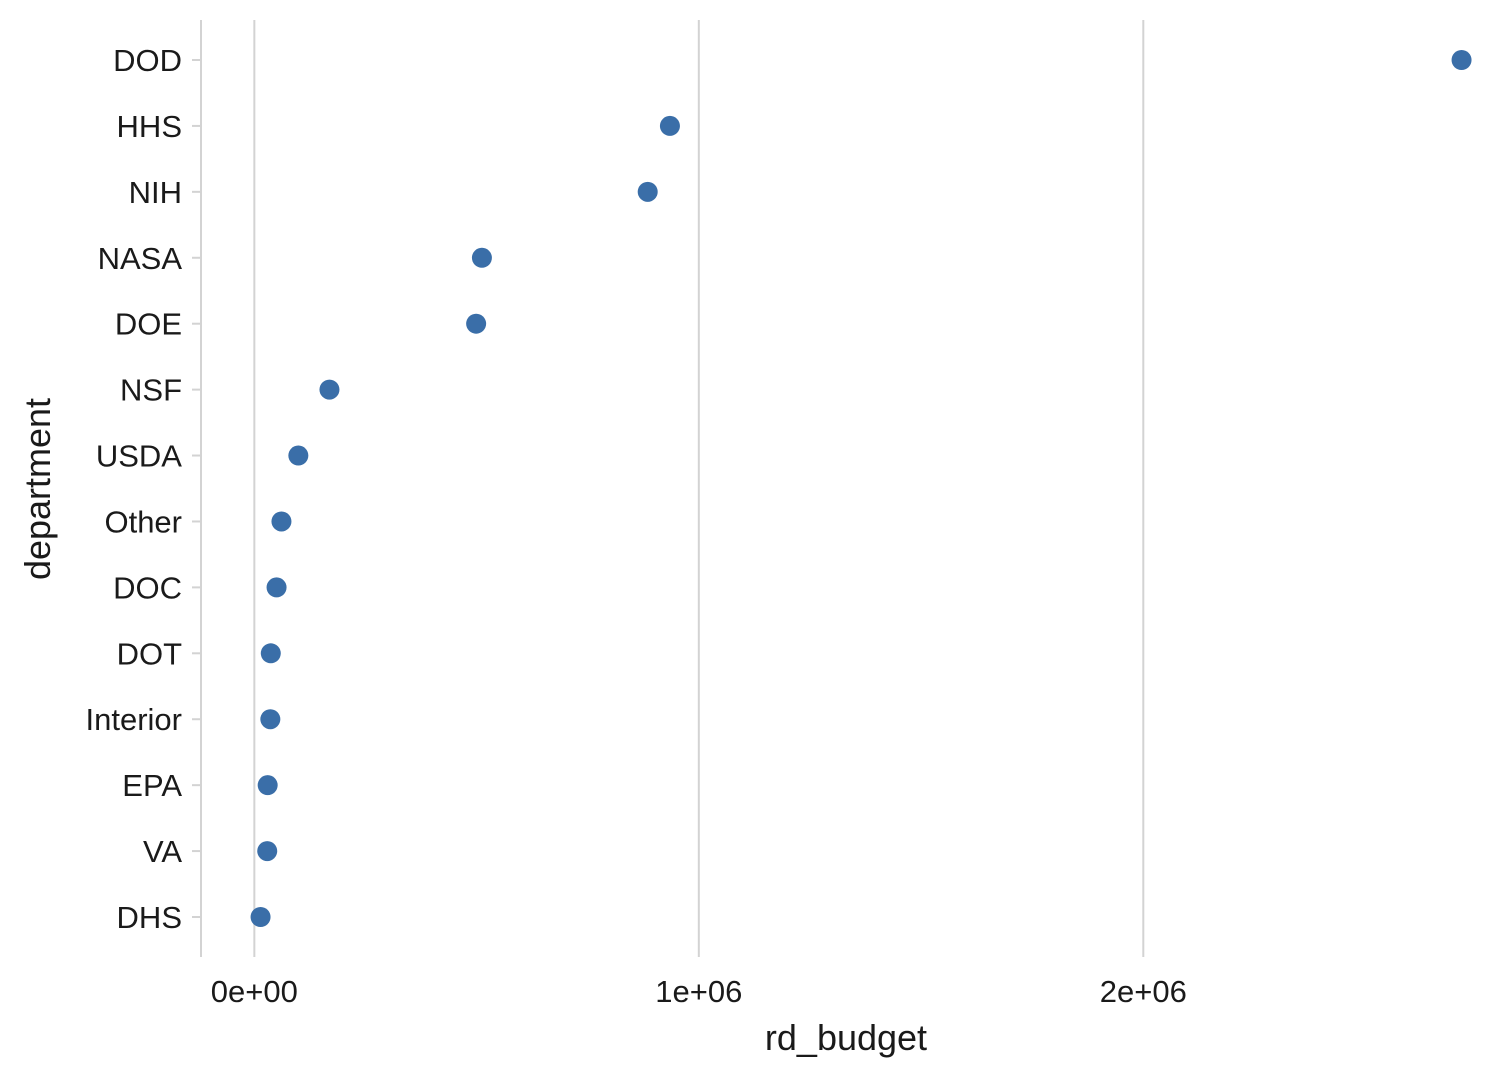 Image resolution: width=1512 pixels, height=1085 pixels. What do you see at coordinates (152, 785) in the screenshot?
I see `y-category-label-11: EPA` at bounding box center [152, 785].